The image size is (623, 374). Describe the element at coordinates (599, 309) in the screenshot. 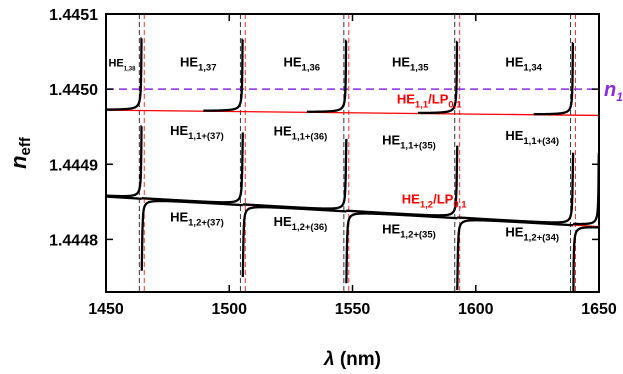

I see `x-tick-label: 1650` at that location.